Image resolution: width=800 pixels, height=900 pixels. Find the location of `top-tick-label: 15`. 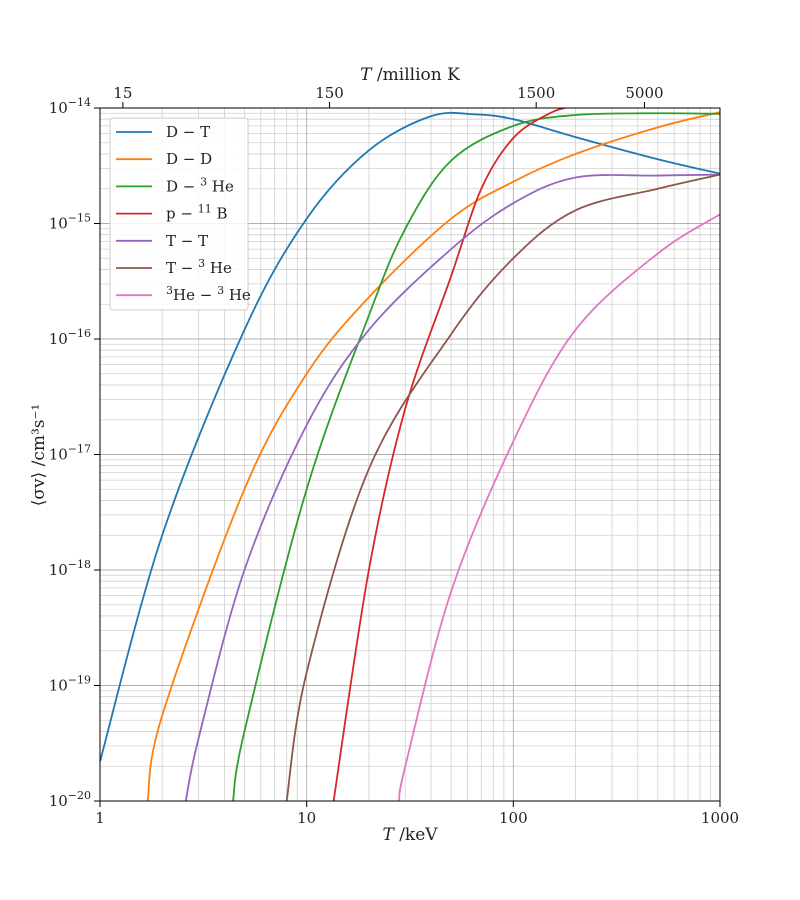

top-tick-label: 15 is located at coordinates (122, 93).